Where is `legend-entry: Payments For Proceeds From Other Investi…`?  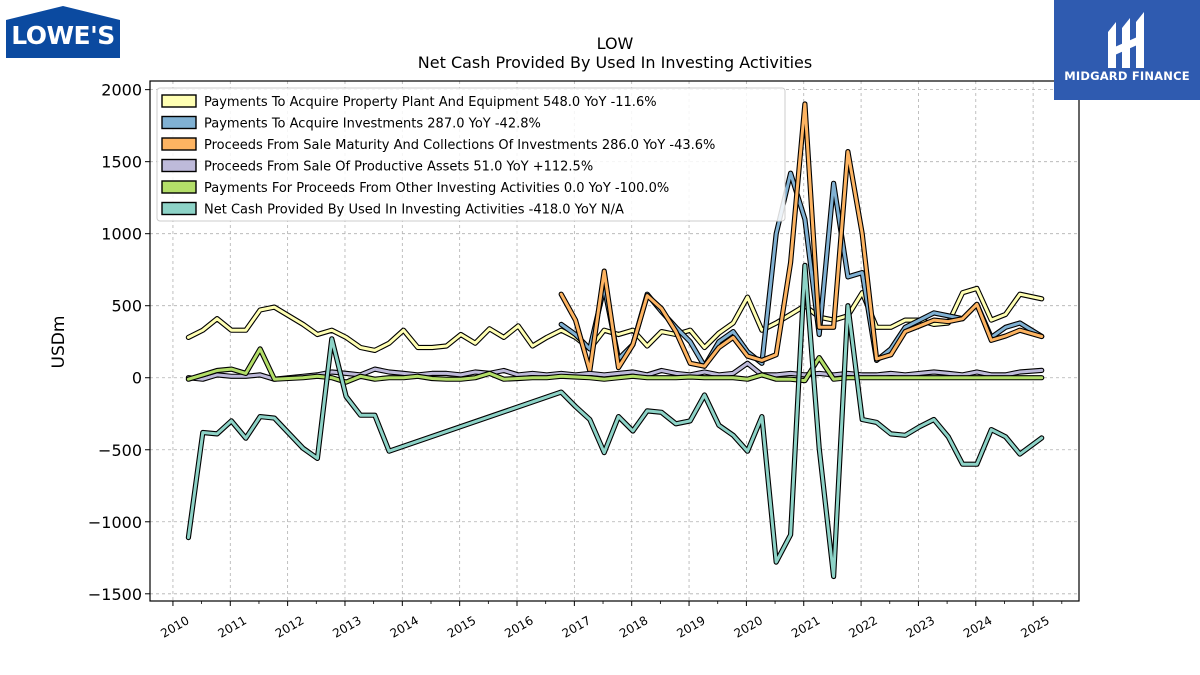 legend-entry: Payments For Proceeds From Other Investi… is located at coordinates (436, 188).